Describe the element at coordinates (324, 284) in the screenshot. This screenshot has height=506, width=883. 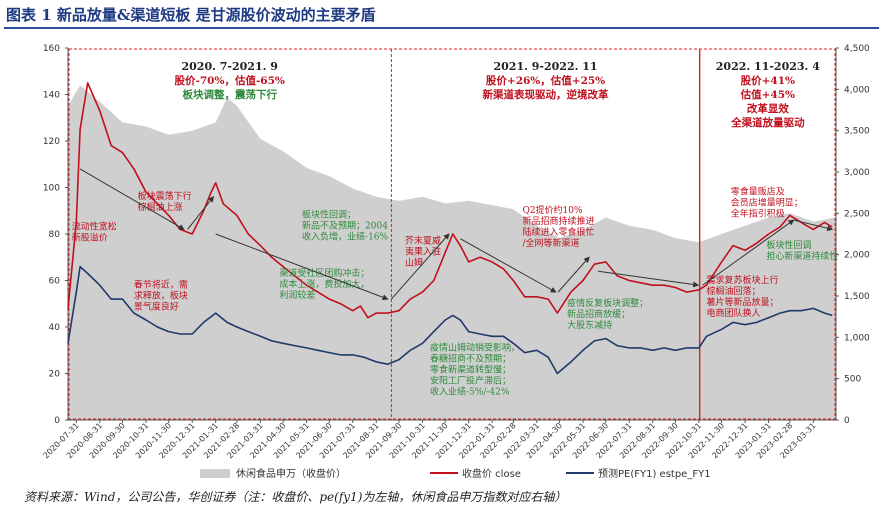
I see `annotation-5-line: 成本上涨，费投加大，` at that location.